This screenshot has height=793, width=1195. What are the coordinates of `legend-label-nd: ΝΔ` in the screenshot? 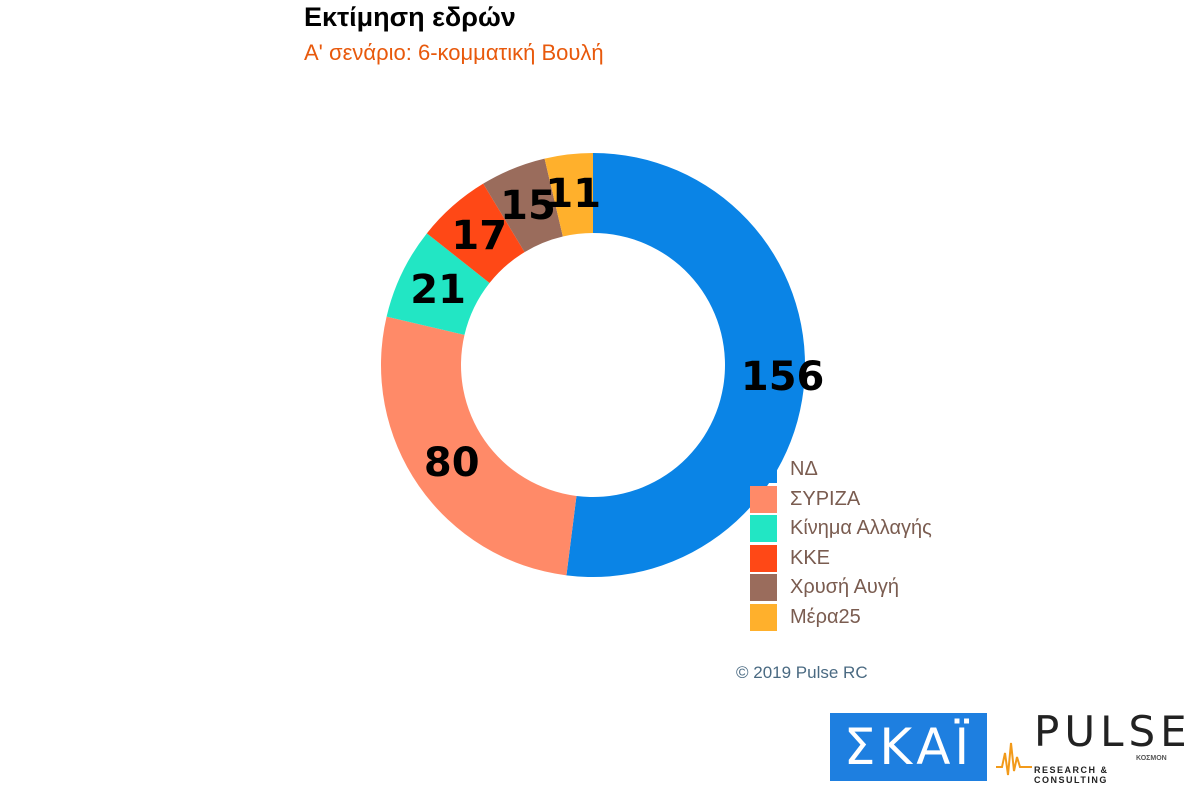 It's located at (804, 469).